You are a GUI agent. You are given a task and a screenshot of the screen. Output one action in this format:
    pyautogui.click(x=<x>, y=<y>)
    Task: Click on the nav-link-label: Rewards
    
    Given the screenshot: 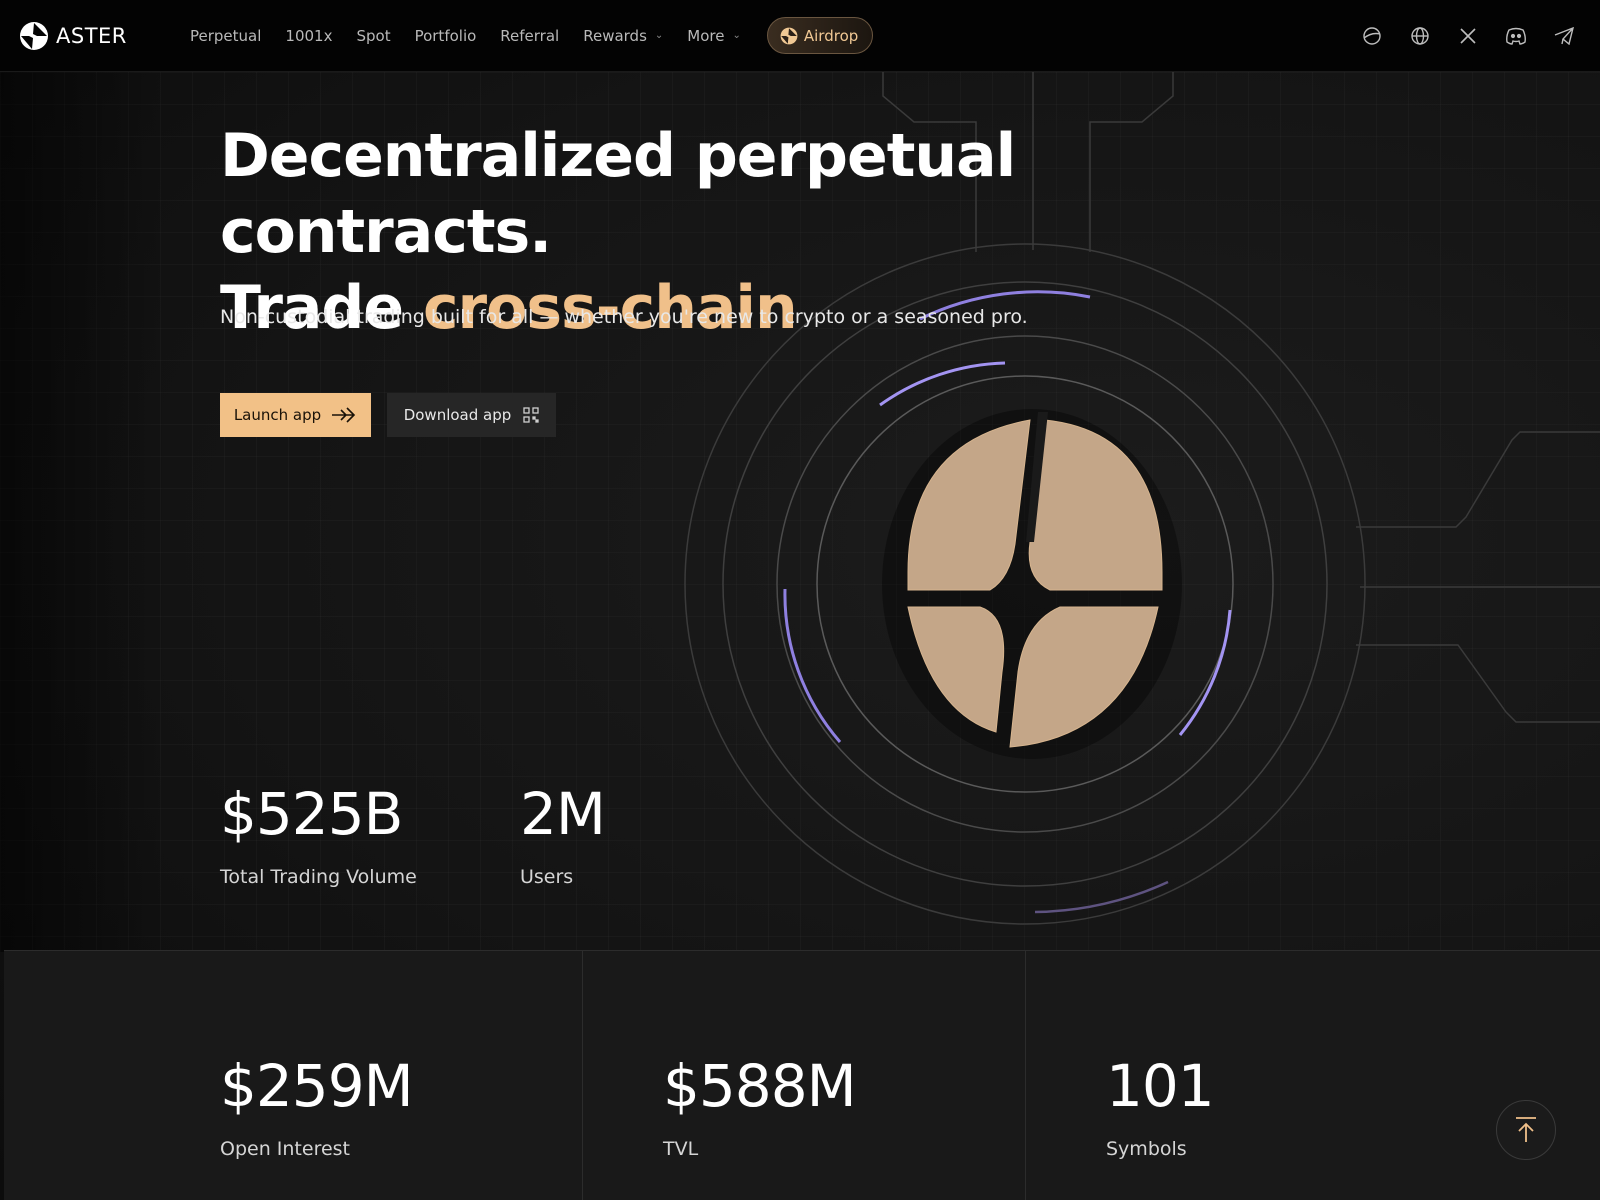 What is the action you would take?
    pyautogui.click(x=615, y=35)
    